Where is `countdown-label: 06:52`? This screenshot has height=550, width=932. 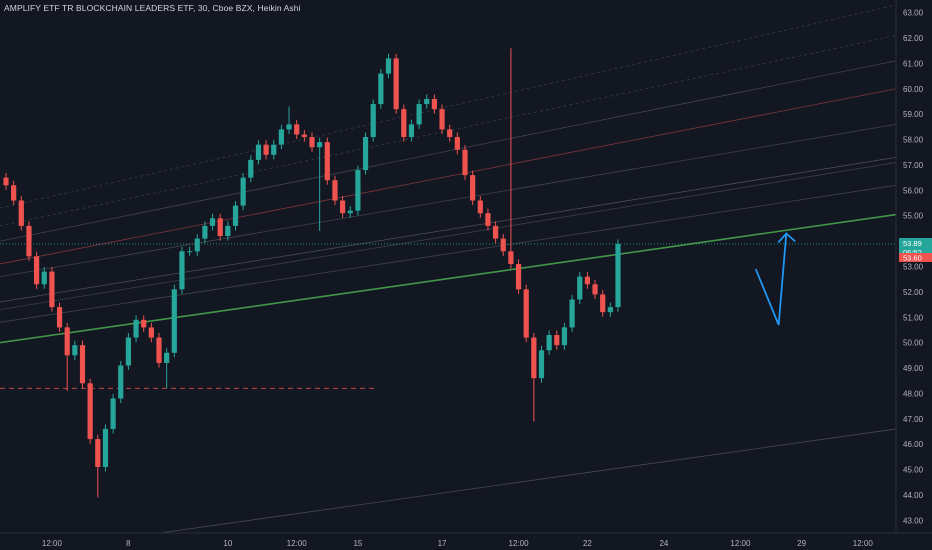 countdown-label: 06:52 is located at coordinates (912, 252).